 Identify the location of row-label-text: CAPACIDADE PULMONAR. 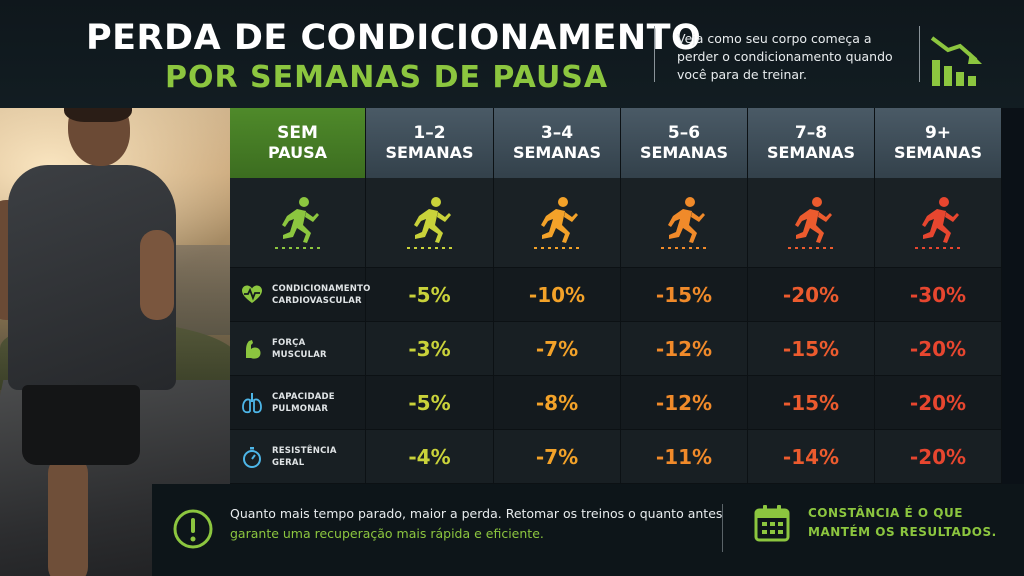
(303, 403).